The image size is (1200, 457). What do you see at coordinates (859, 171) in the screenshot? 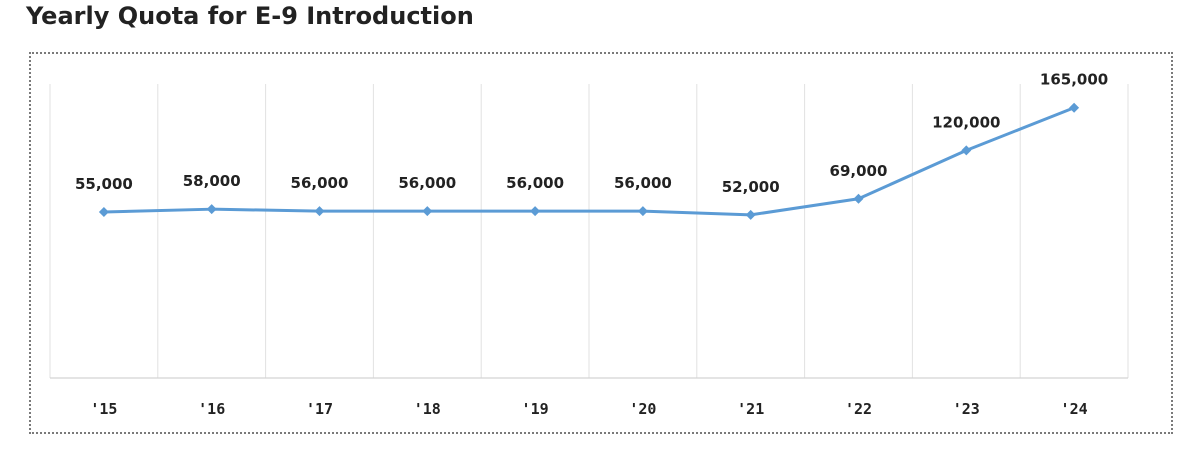
I see `data-label: 69,000` at bounding box center [859, 171].